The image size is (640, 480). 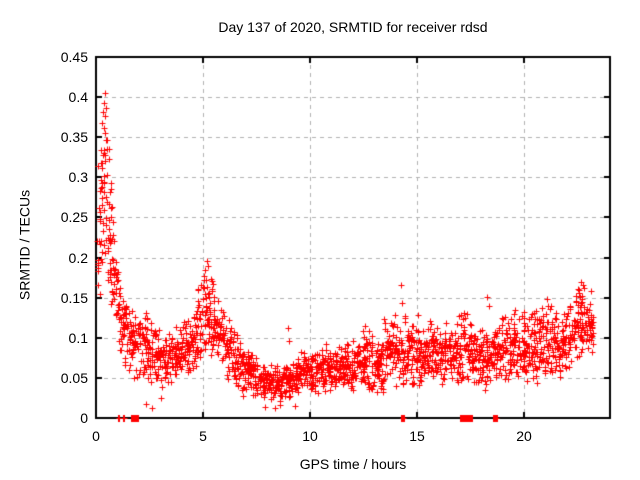 What do you see at coordinates (74, 378) in the screenshot?
I see `y-tick-label: 0.05` at bounding box center [74, 378].